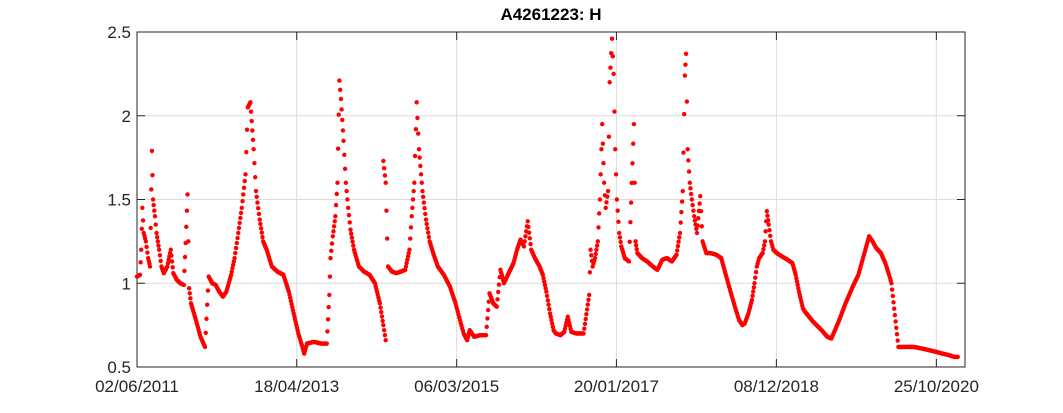 This screenshot has width=1063, height=413. What do you see at coordinates (119, 367) in the screenshot?
I see `y-tick-label: 0.5` at bounding box center [119, 367].